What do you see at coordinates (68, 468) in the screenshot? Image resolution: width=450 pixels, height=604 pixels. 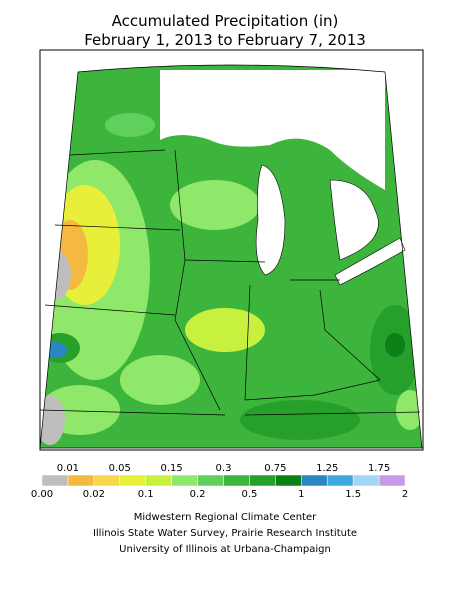 I see `legend-label: 0.01` at bounding box center [68, 468].